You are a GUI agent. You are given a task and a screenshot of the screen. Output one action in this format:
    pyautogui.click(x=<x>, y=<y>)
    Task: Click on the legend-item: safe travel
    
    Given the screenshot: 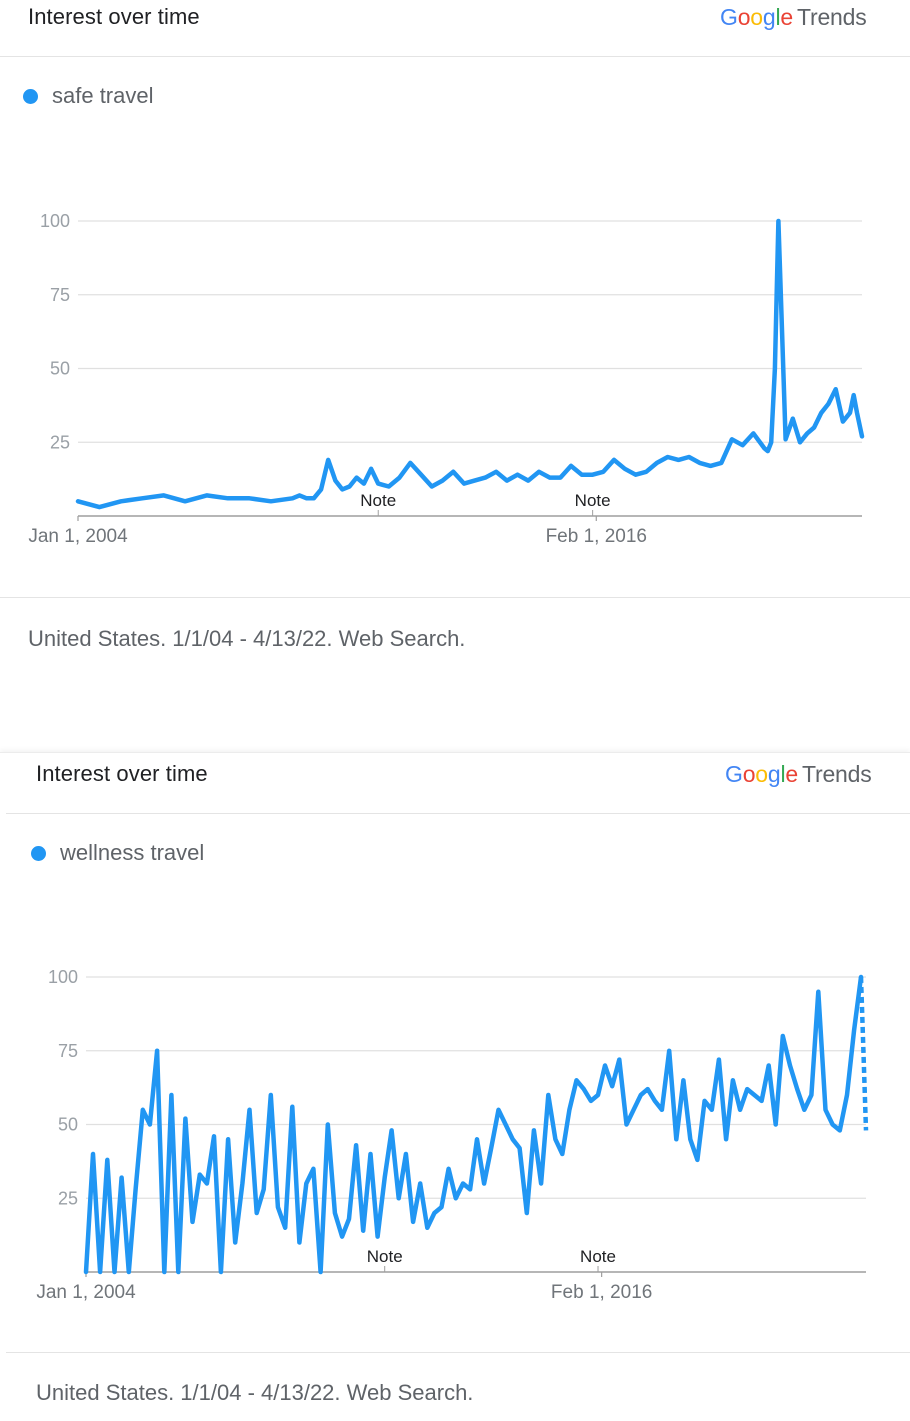 What is the action you would take?
    pyautogui.click(x=88, y=96)
    